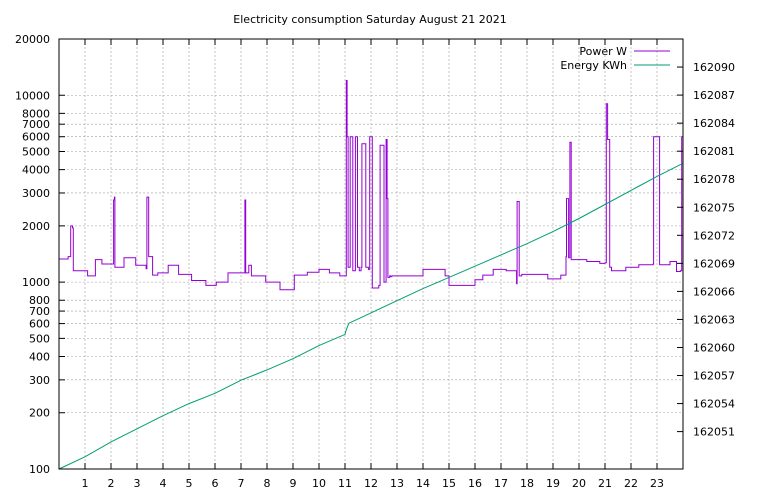 Image resolution: width=768 pixels, height=500 pixels. Describe the element at coordinates (371, 483) in the screenshot. I see `x-tick-label: 12` at that location.